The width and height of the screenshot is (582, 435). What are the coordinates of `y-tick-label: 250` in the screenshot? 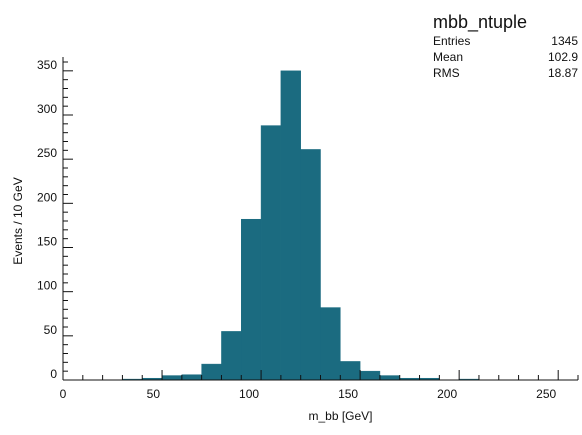 It's located at (47, 153).